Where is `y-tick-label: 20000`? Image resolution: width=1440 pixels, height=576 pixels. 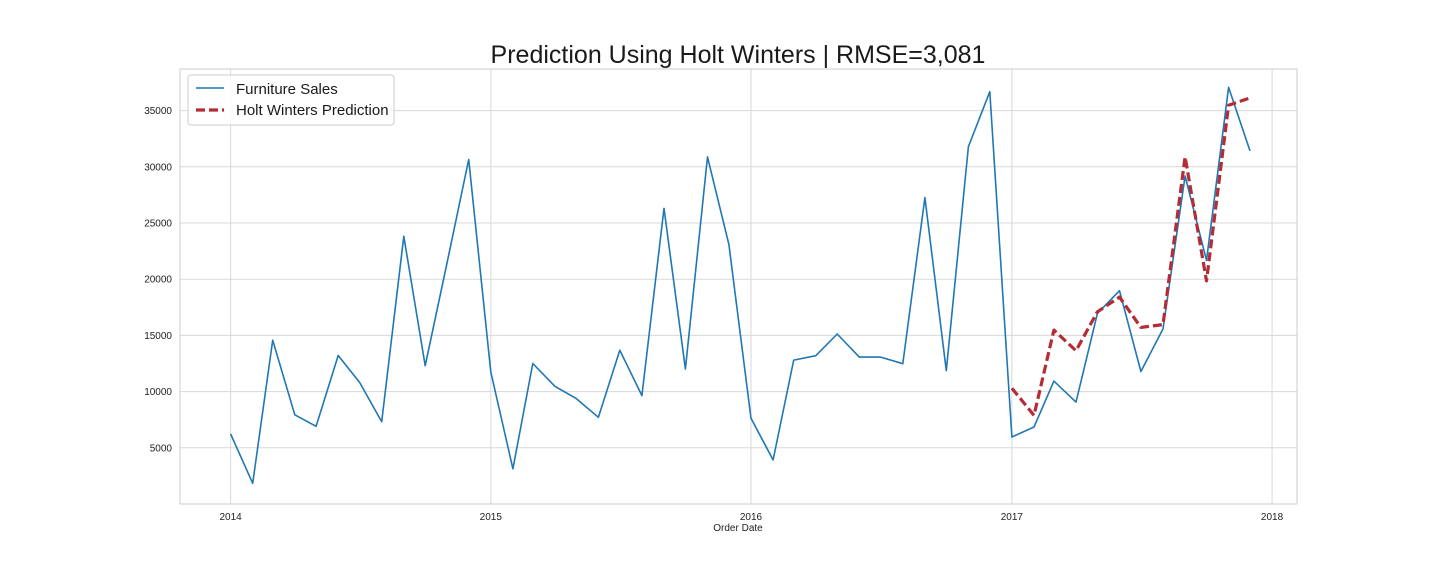
y-tick-label: 20000 is located at coordinates (158, 280).